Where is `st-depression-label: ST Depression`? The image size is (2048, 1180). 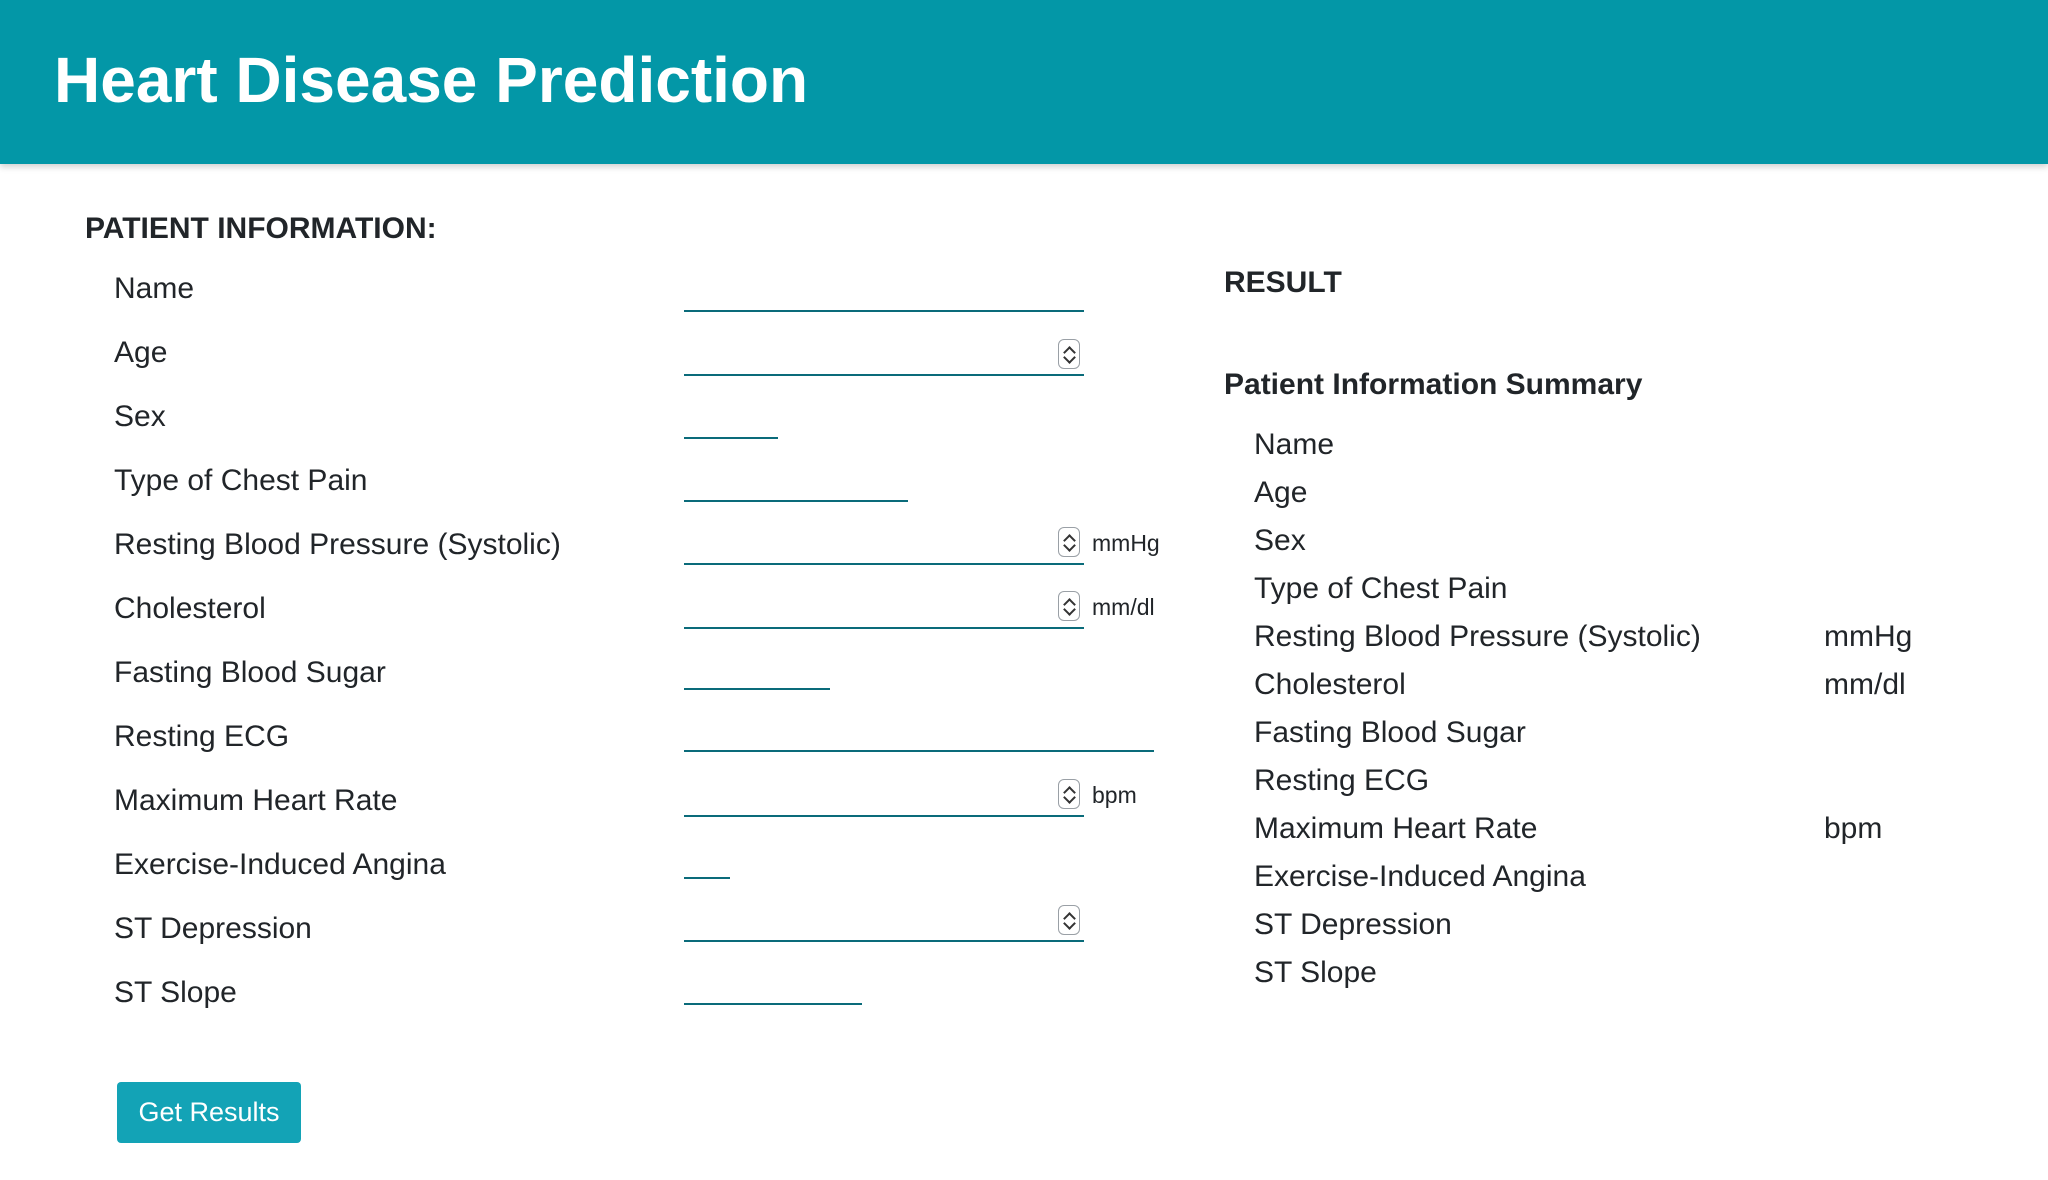 st-depression-label: ST Depression is located at coordinates (213, 928).